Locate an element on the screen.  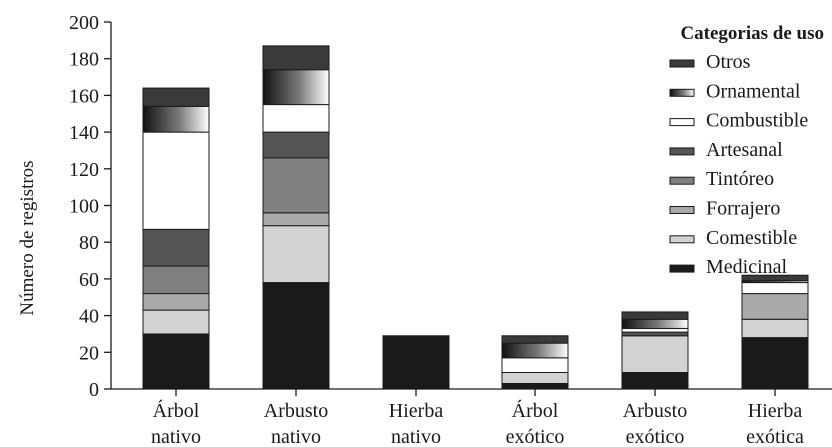
legend-swatch-artesanal is located at coordinates (682, 151).